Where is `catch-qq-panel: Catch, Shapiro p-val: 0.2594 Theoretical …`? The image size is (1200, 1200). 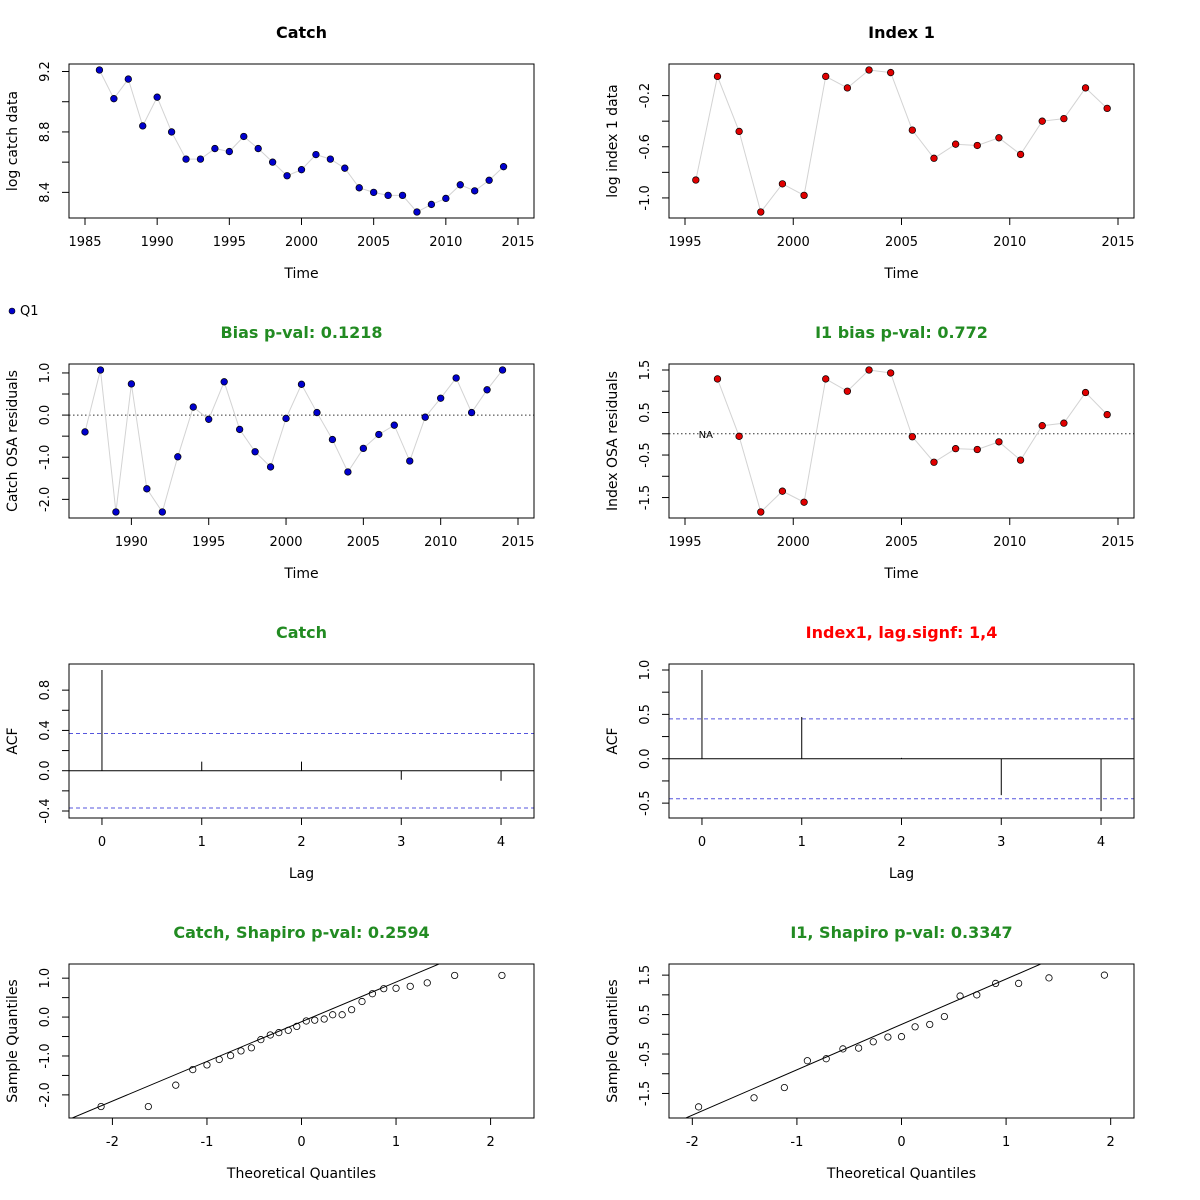 catch-qq-panel: Catch, Shapiro p-val: 0.2594 Theoretical … is located at coordinates (270, 1052).